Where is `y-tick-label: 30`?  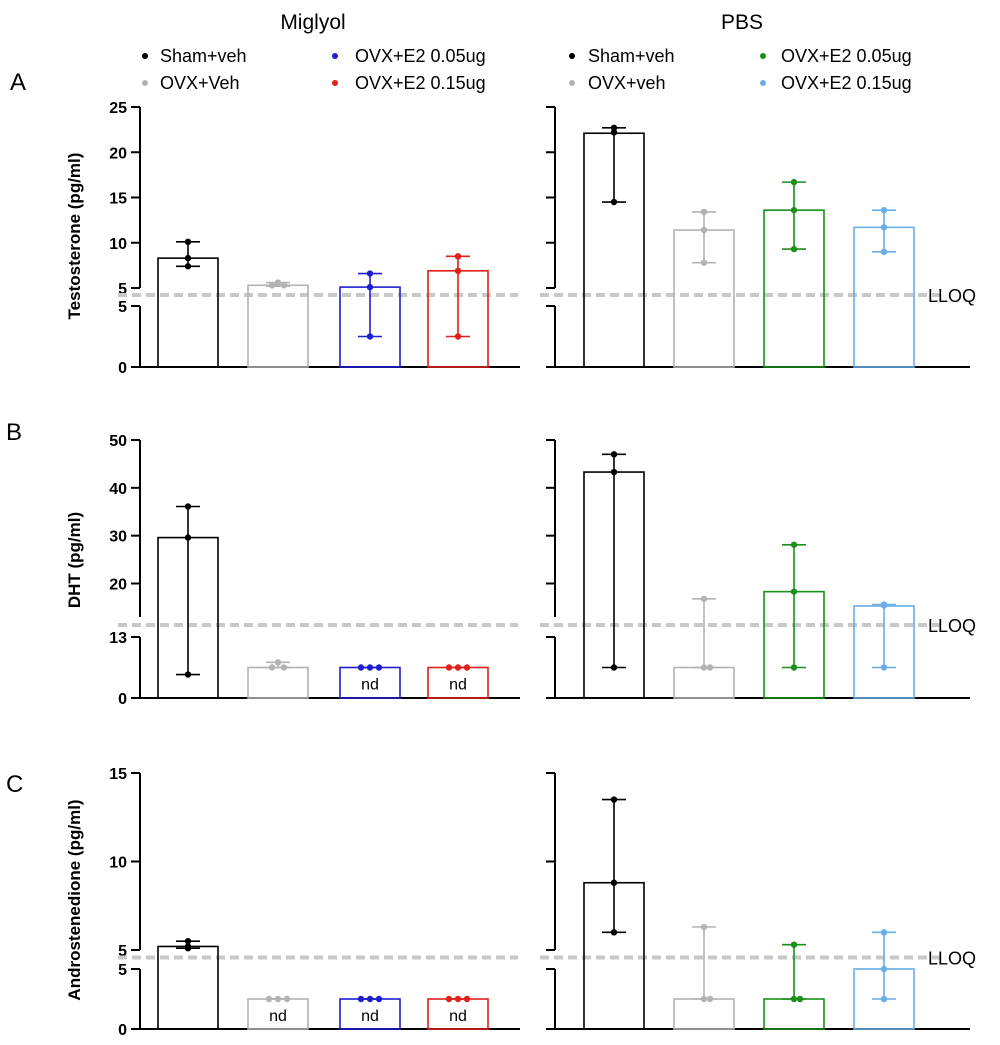
y-tick-label: 30 is located at coordinates (118, 537).